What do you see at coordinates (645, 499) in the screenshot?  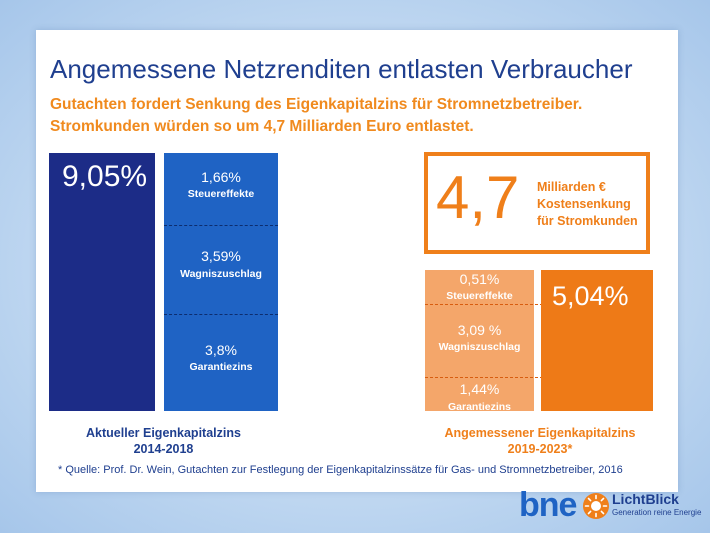 I see `lichtblick-logo-name: LichtBlick` at bounding box center [645, 499].